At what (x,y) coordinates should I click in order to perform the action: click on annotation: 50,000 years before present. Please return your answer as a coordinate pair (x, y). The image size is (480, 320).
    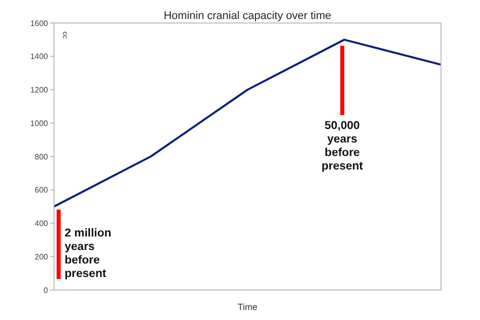
    Looking at the image, I should click on (342, 146).